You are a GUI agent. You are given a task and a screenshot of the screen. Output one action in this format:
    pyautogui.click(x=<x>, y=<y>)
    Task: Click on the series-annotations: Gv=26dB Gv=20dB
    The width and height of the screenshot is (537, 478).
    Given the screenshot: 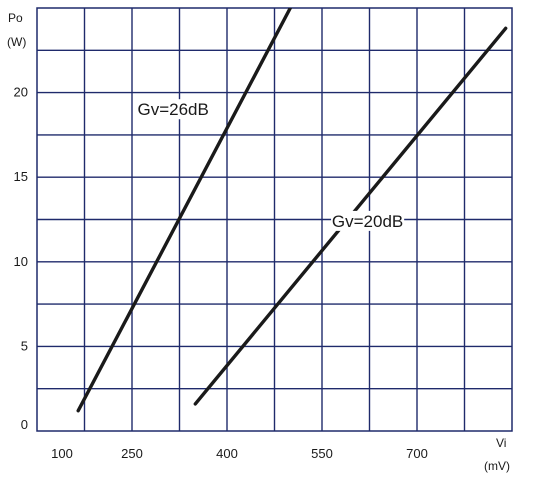 What is the action you would take?
    pyautogui.click(x=270, y=165)
    